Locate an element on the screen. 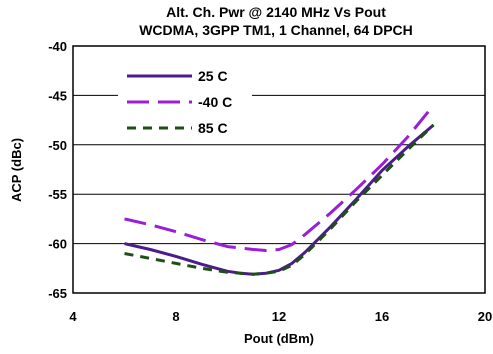  x-tick-label: 8 is located at coordinates (175, 316).